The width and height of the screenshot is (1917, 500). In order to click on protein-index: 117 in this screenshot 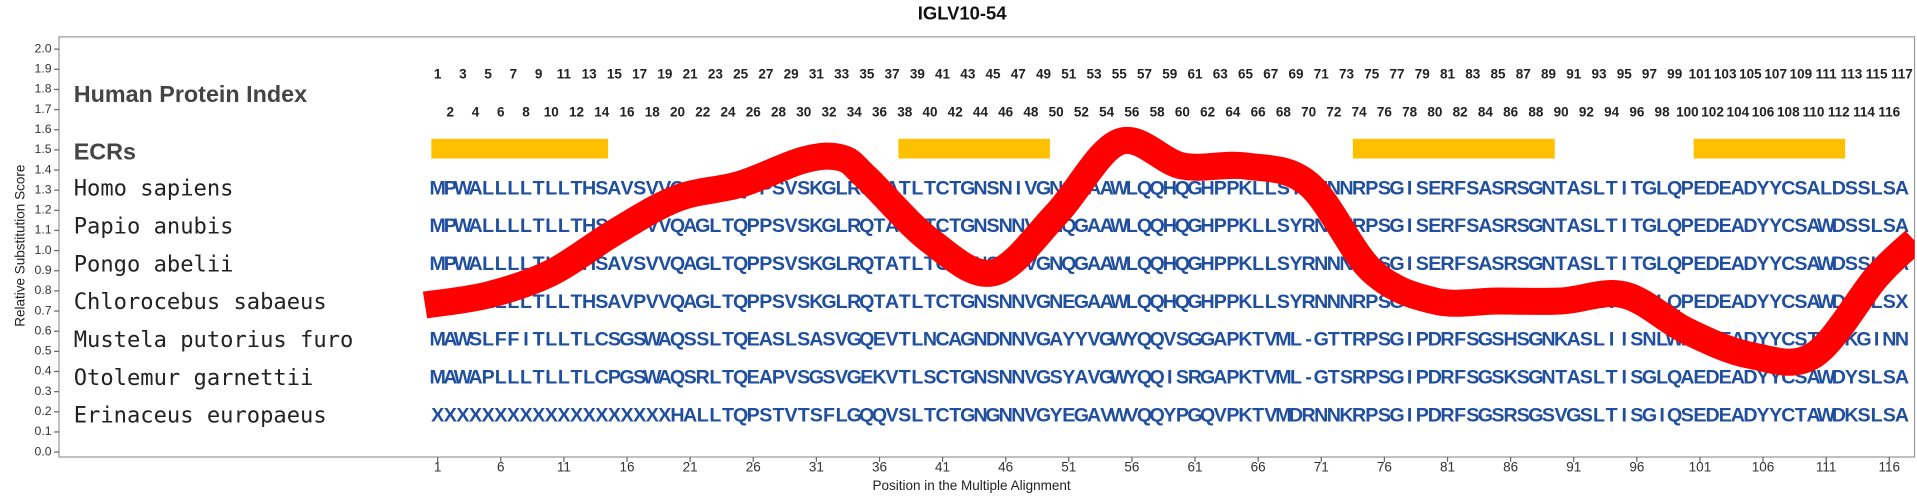, I will do `click(1902, 74)`.